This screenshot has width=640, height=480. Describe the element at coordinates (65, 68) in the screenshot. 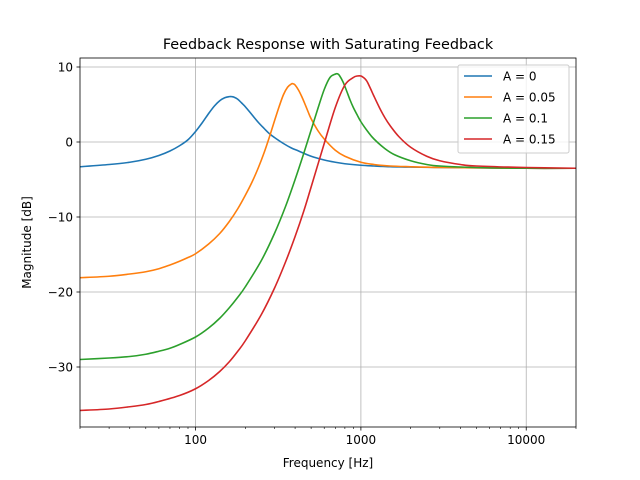

I see `y-tick-label: 10` at that location.